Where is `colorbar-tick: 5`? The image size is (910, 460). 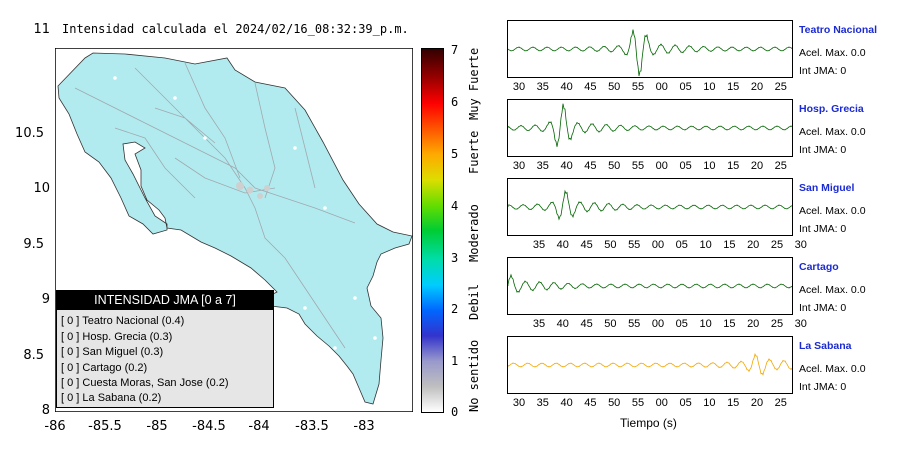 colorbar-tick: 5 is located at coordinates (455, 154).